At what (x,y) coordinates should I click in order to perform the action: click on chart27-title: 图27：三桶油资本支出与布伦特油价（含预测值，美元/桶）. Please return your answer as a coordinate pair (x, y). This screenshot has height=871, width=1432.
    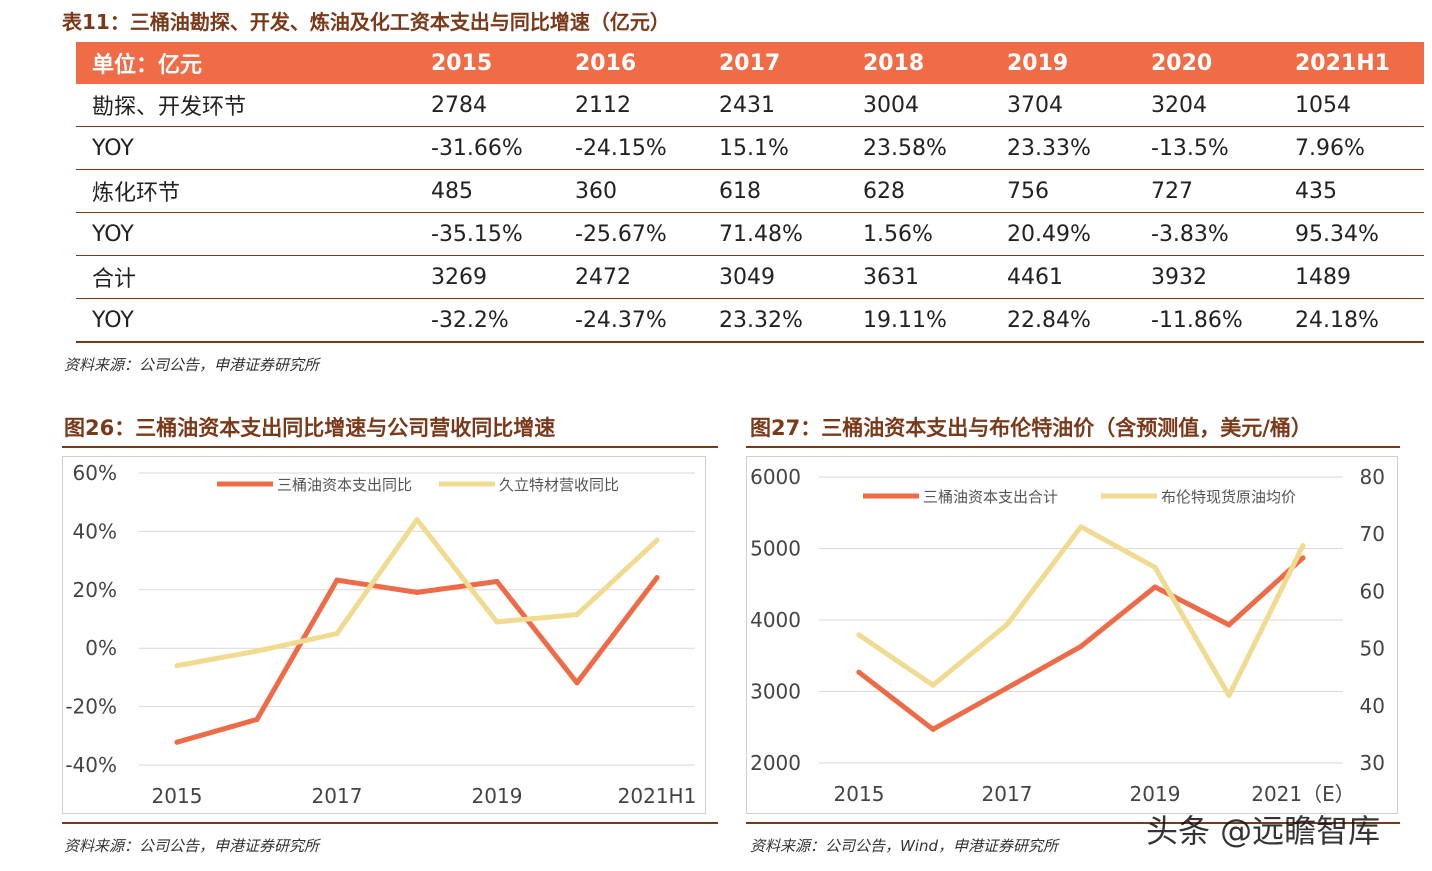
    Looking at the image, I should click on (1031, 428).